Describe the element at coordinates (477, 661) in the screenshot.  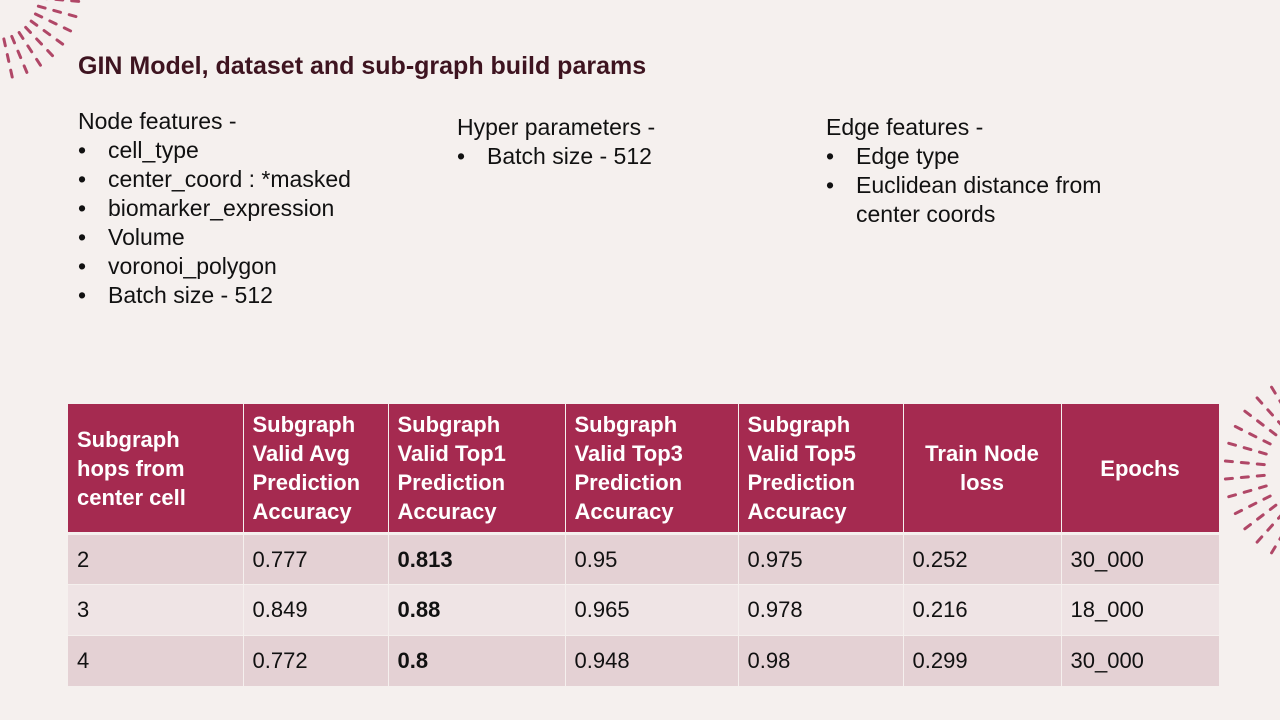
I see `table-cell: 0.8` at that location.